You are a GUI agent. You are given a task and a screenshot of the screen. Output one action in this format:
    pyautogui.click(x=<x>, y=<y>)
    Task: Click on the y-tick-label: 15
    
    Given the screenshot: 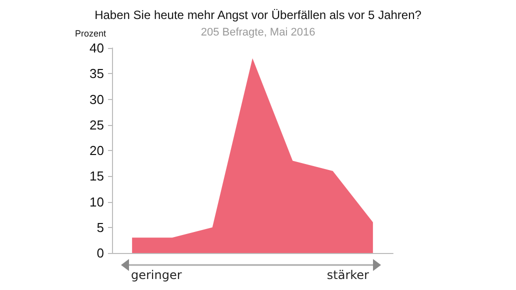 What is the action you would take?
    pyautogui.click(x=97, y=176)
    